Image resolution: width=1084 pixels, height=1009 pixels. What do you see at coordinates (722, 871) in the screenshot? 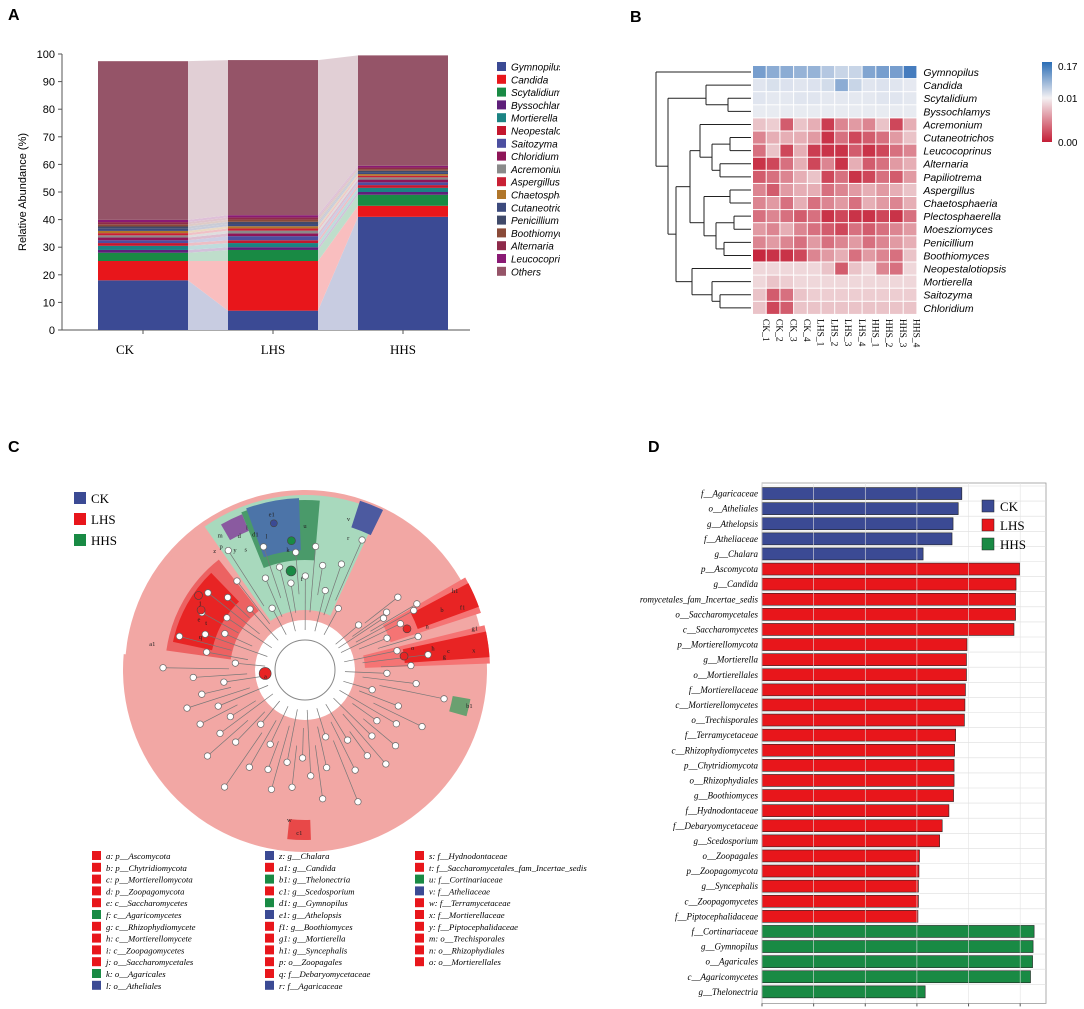
I see `lda-label-p__zoopagomycota: p__Zoopagomycota` at bounding box center [722, 871].